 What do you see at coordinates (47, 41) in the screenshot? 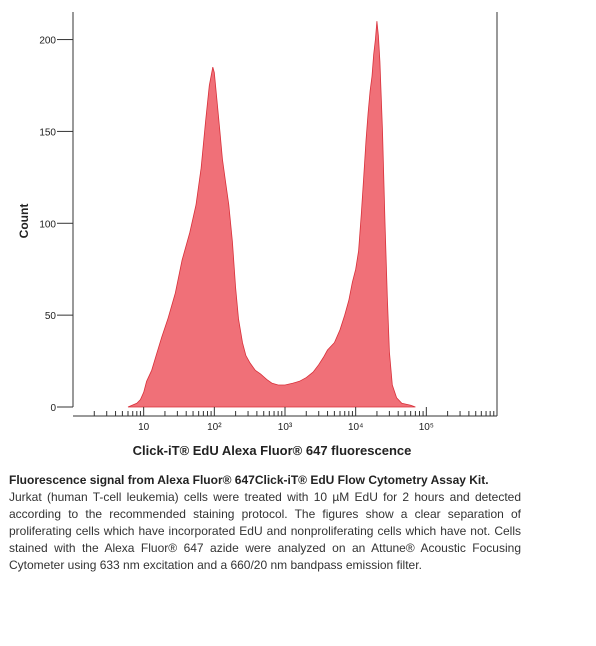
I see `y-tick-label: 200` at bounding box center [47, 41].